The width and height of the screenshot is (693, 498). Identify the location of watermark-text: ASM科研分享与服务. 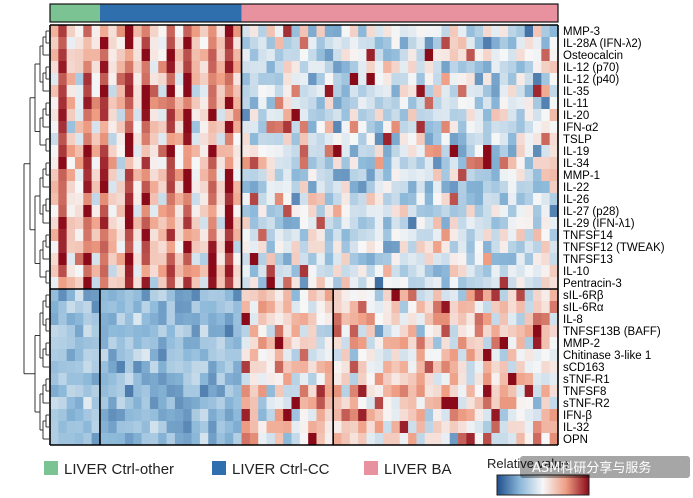
(591, 468).